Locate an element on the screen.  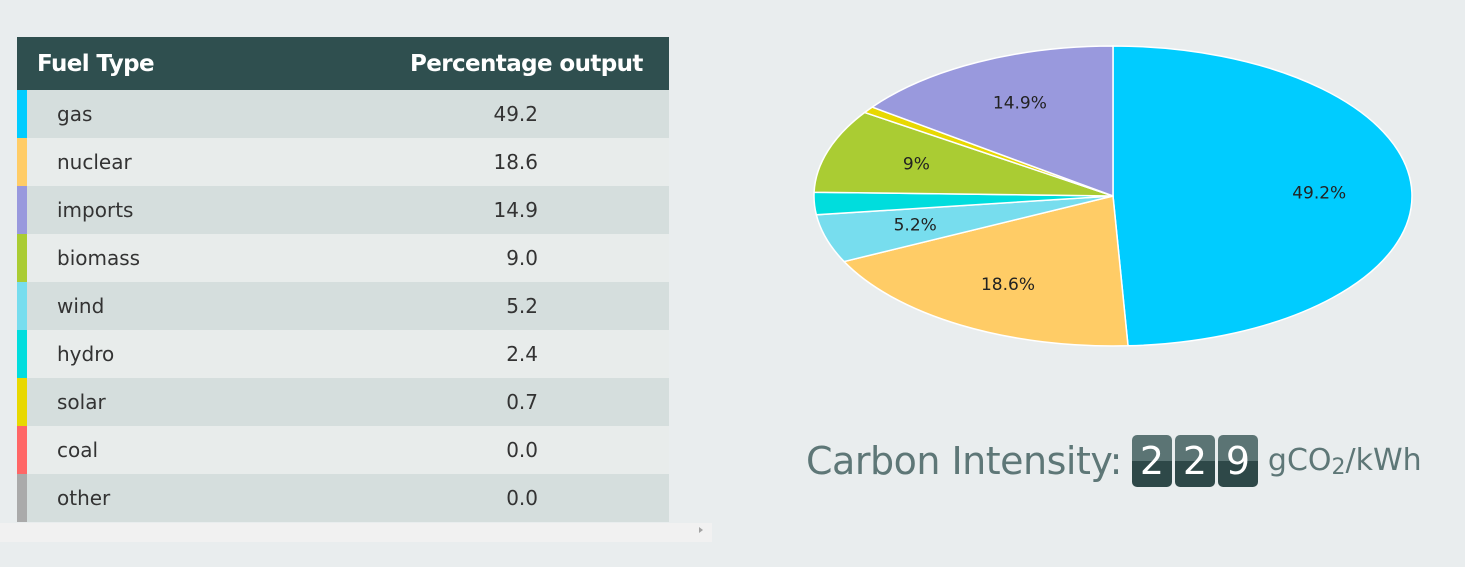
table-row: other 0.0 is located at coordinates (343, 498).